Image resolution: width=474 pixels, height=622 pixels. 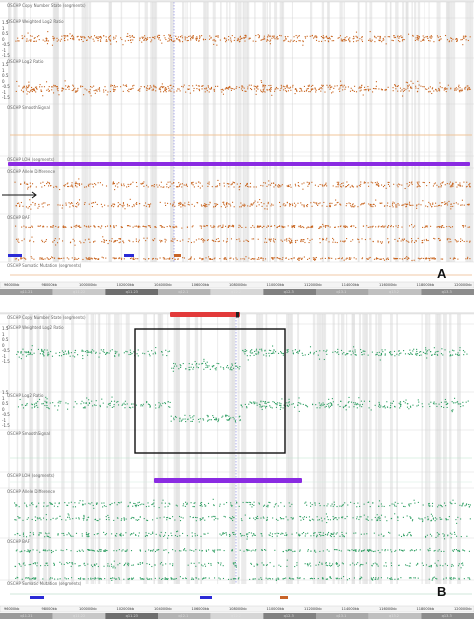 What do you see at coordinates (15, 255) in the screenshot?
I see `segment-marker` at bounding box center [15, 255].